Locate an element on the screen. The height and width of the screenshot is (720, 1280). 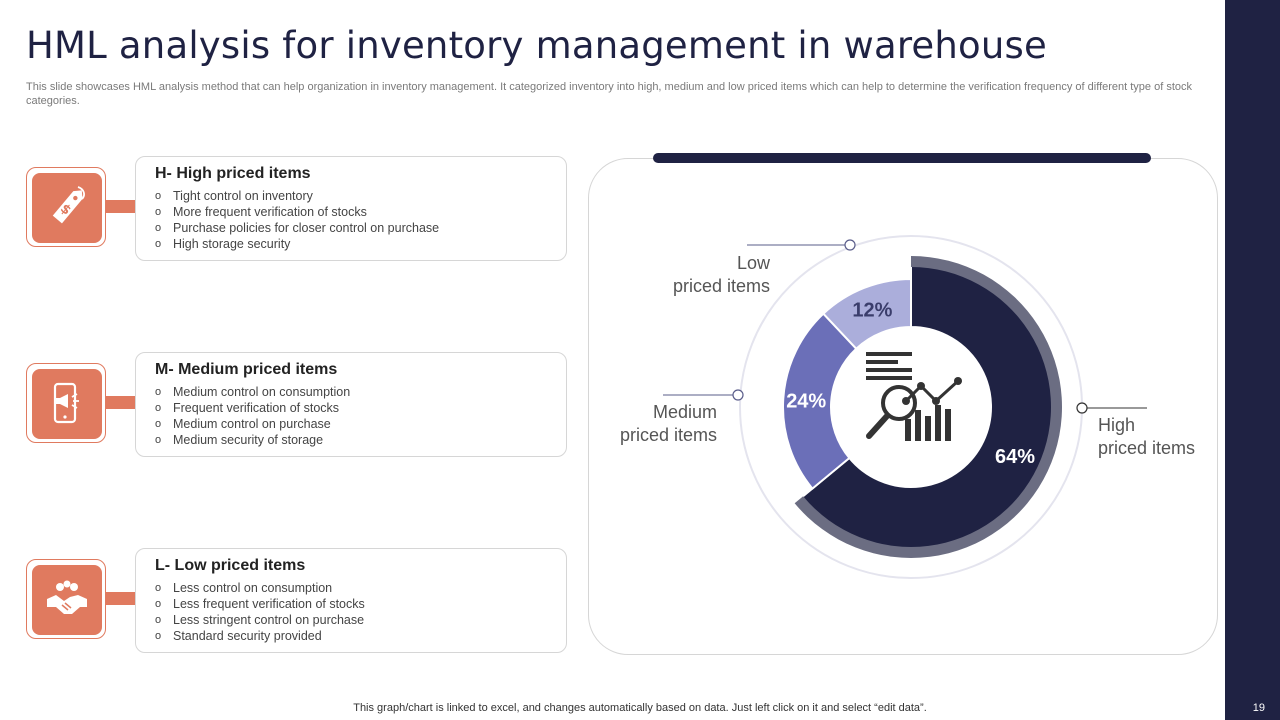
bullet-item: More frequent verification of stocks is located at coordinates (360, 212).